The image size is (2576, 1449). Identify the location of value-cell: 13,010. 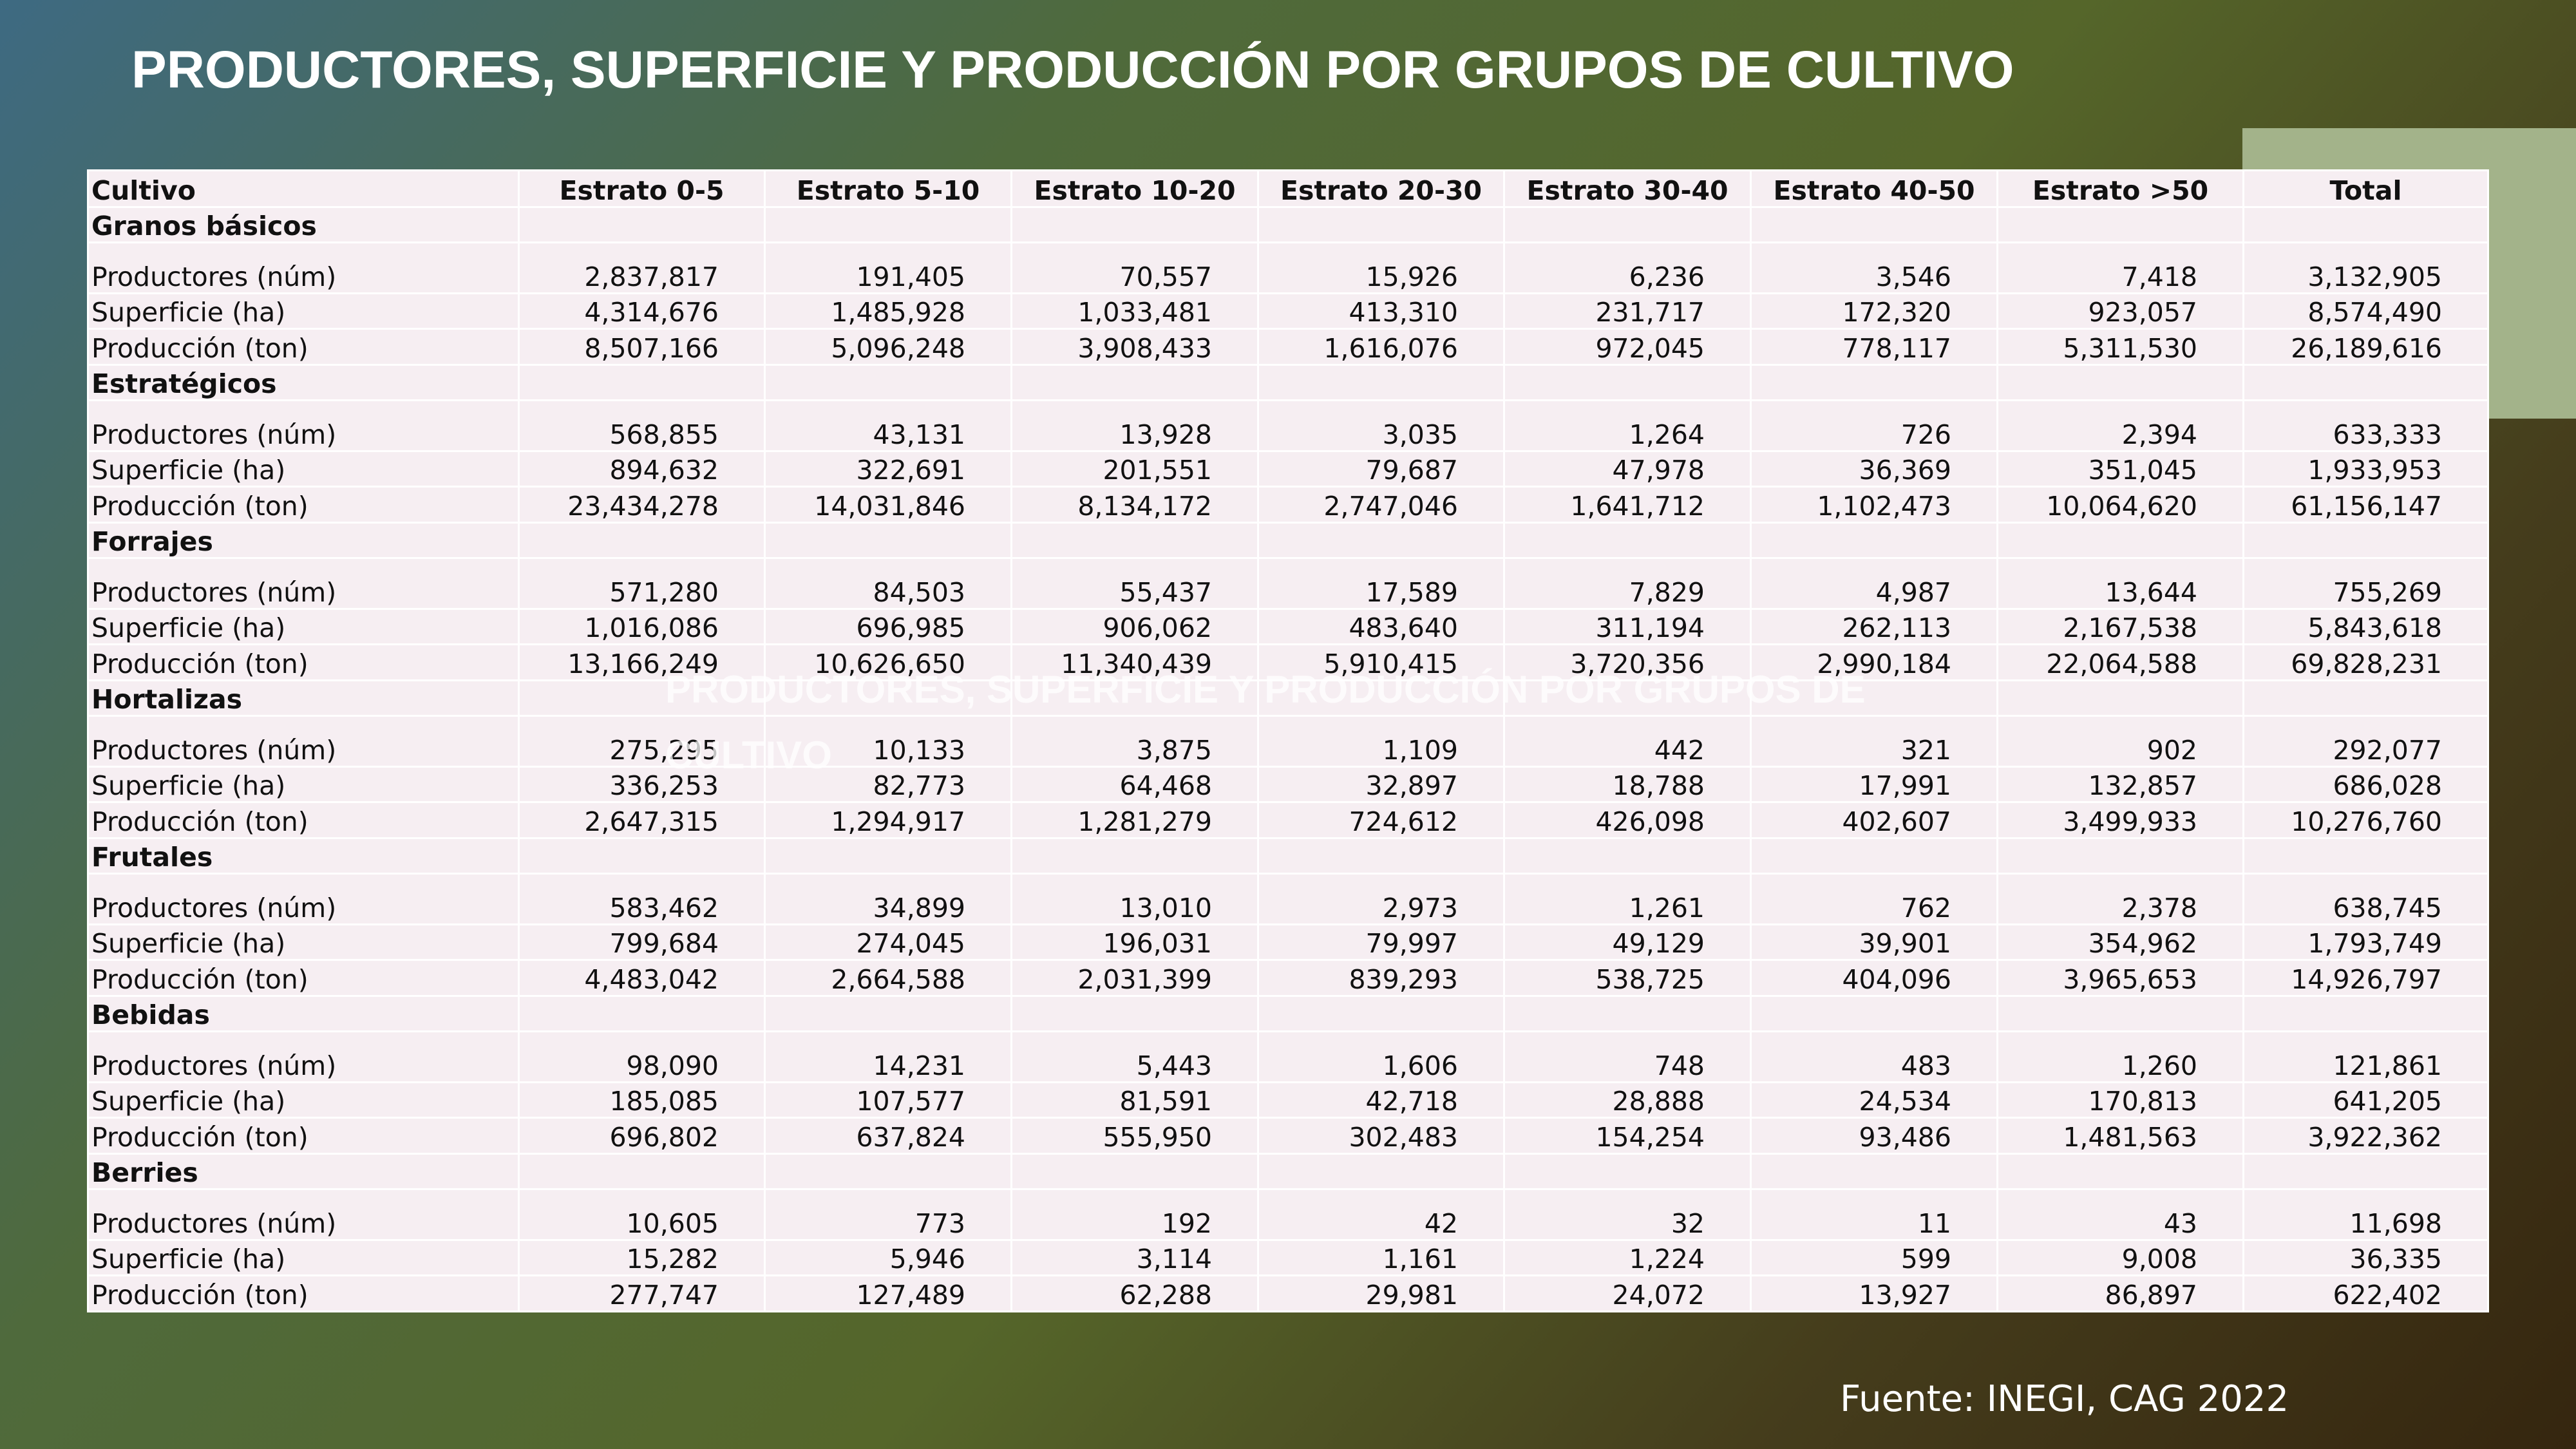
(1134, 899).